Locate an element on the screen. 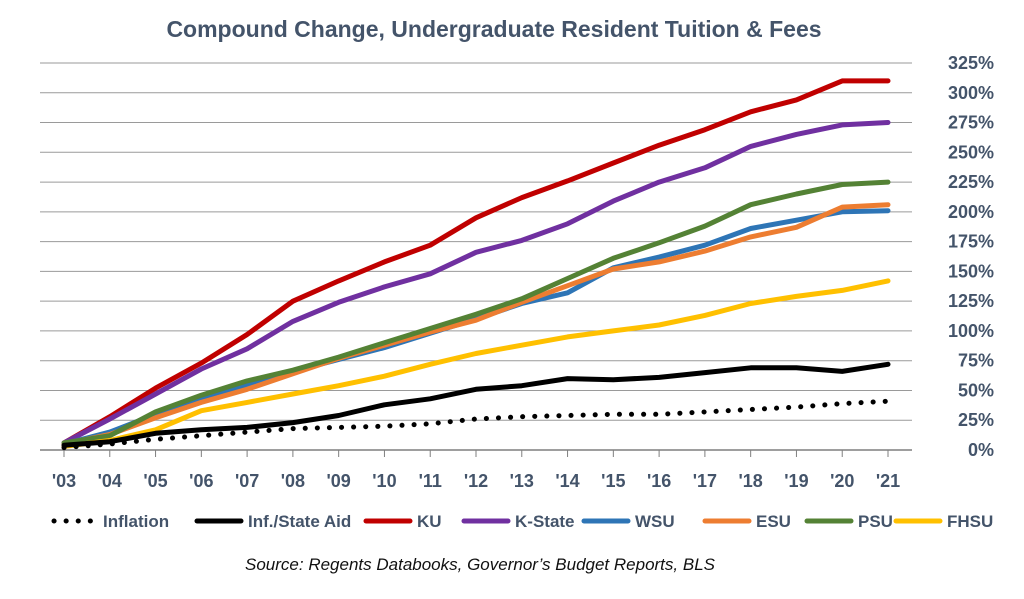 This screenshot has height=599, width=1024. y-tick-label: 250% is located at coordinates (971, 152).